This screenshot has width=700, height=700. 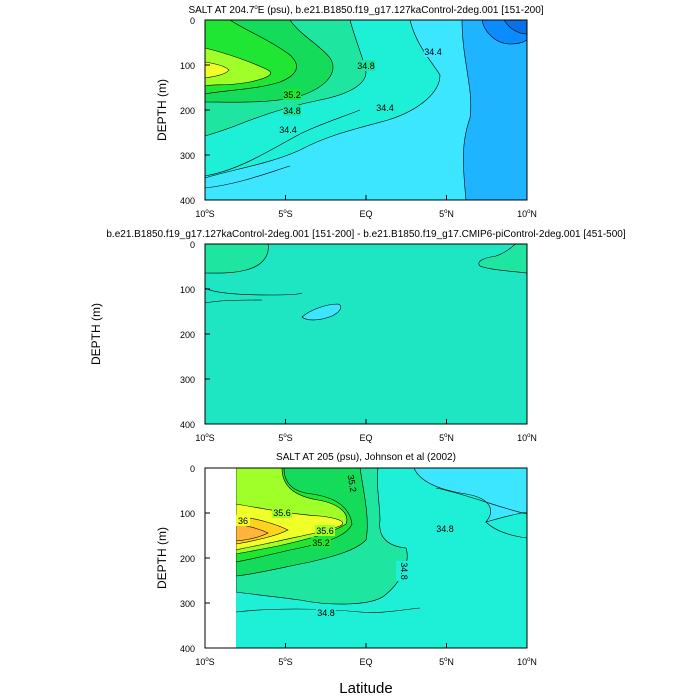 I want to click on p2-xtick-0: 10oS, so click(x=204, y=438).